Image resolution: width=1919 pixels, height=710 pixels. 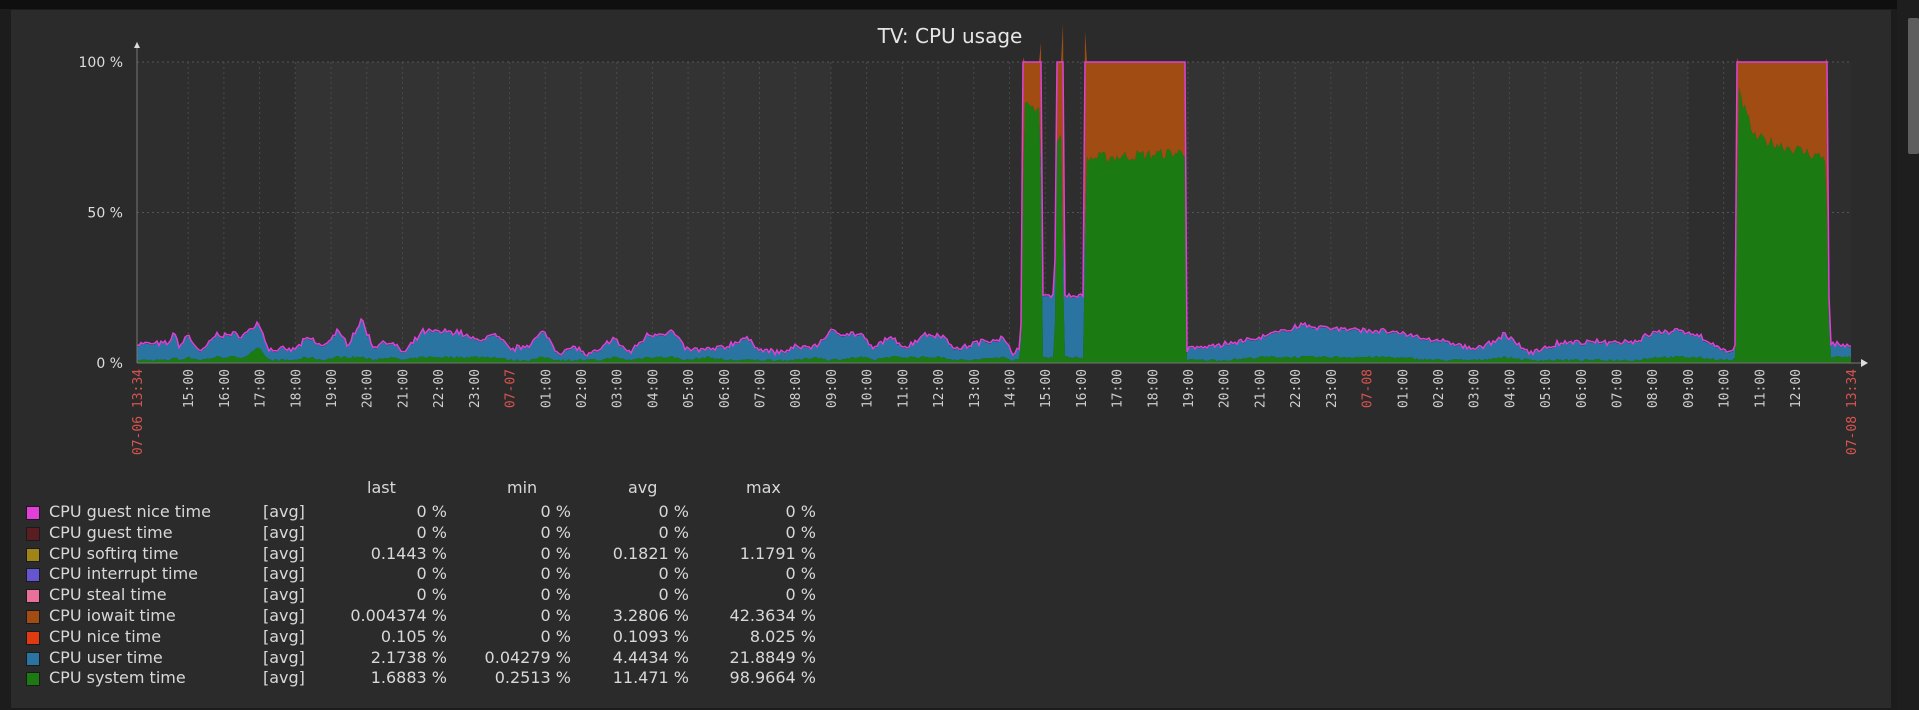 What do you see at coordinates (1368, 388) in the screenshot?
I see `x-tick-label: 07-08` at bounding box center [1368, 388].